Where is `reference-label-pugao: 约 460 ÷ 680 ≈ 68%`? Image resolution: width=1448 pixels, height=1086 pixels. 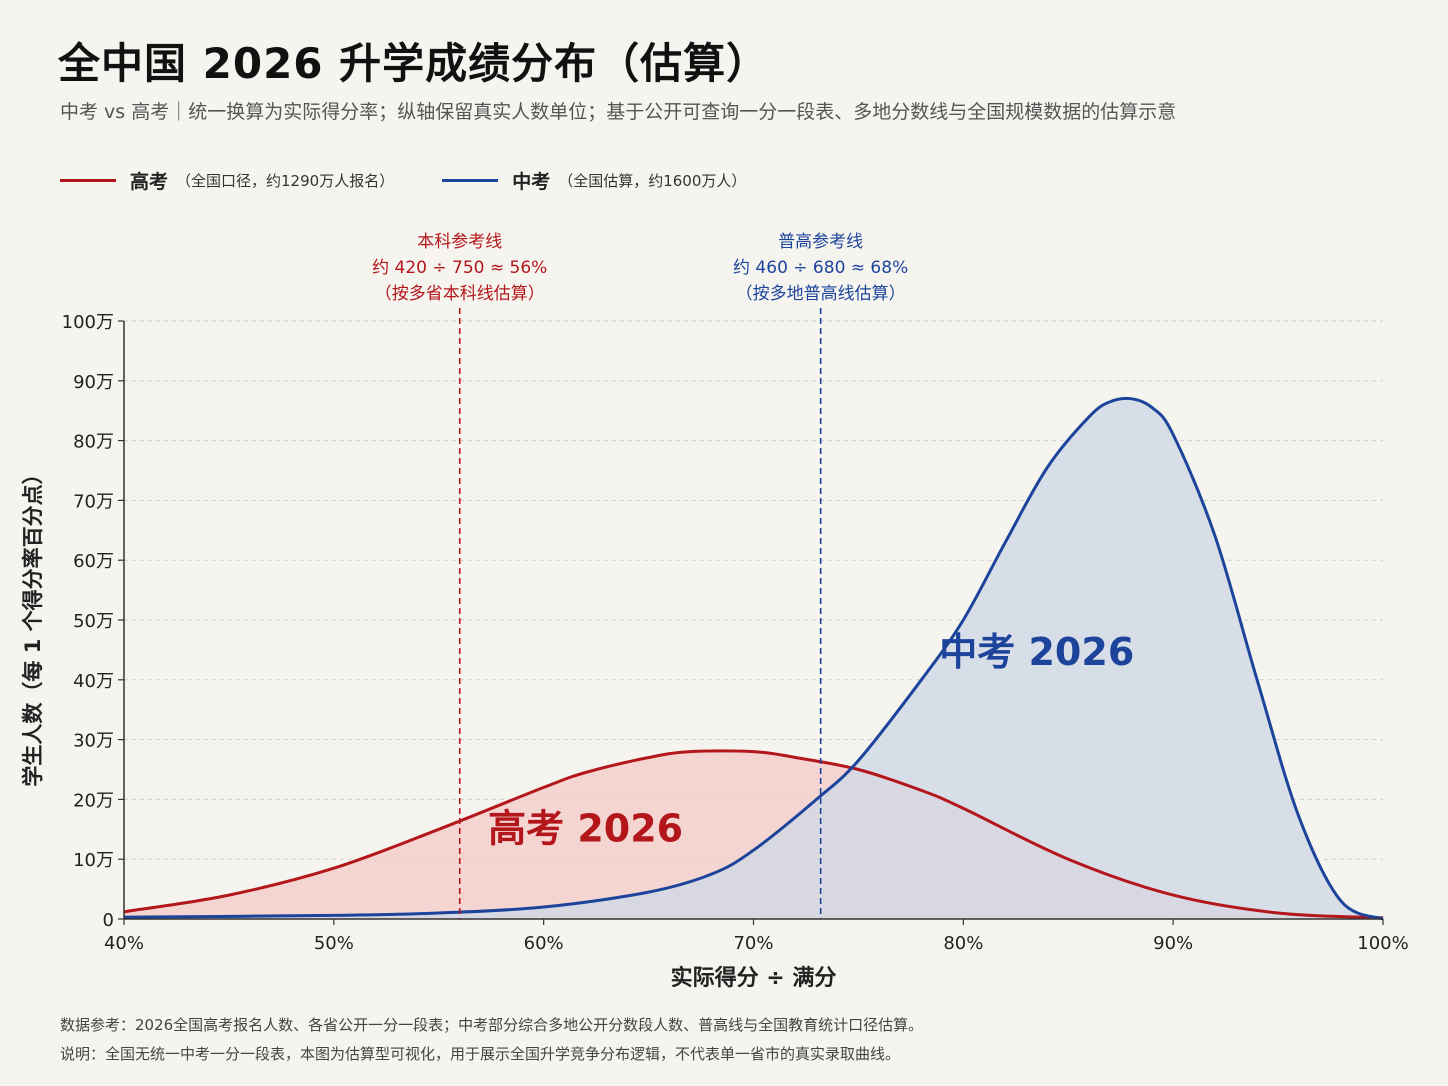
reference-label-pugao: 约 460 ÷ 680 ≈ 68% is located at coordinates (820, 268).